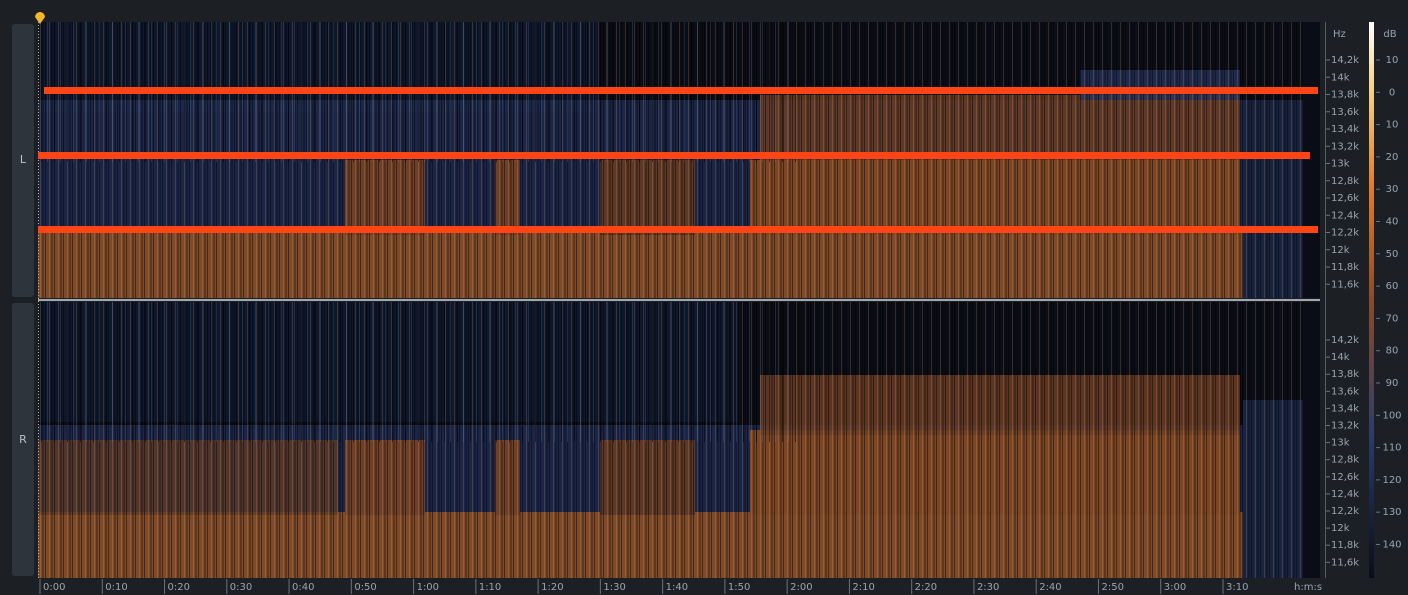  What do you see at coordinates (1392, 383) in the screenshot?
I see `db-label: 90` at bounding box center [1392, 383].